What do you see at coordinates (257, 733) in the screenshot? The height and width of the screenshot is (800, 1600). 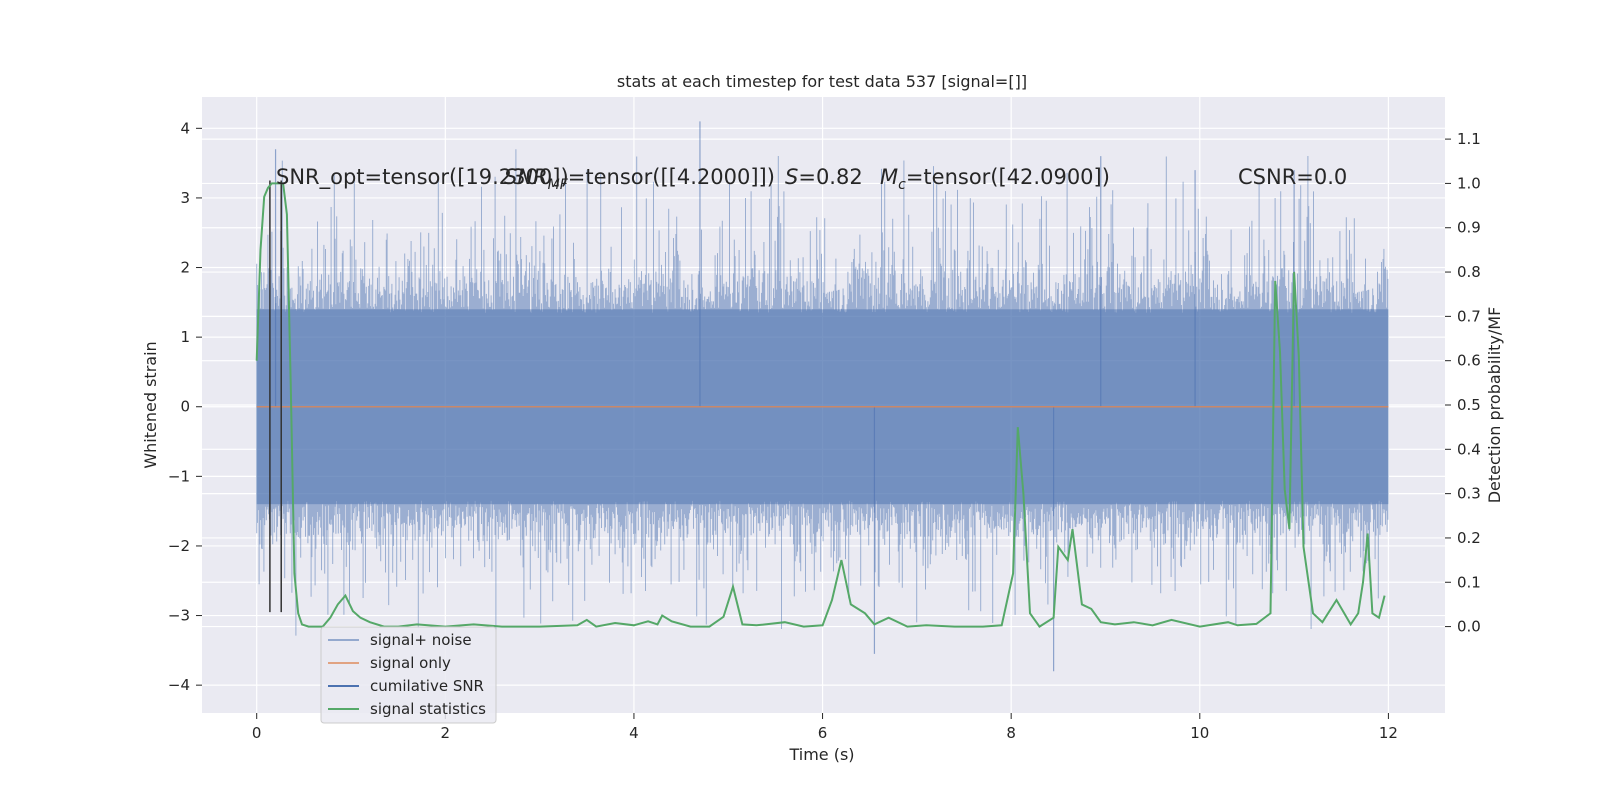 I see `x-tick-label-0: 0` at bounding box center [257, 733].